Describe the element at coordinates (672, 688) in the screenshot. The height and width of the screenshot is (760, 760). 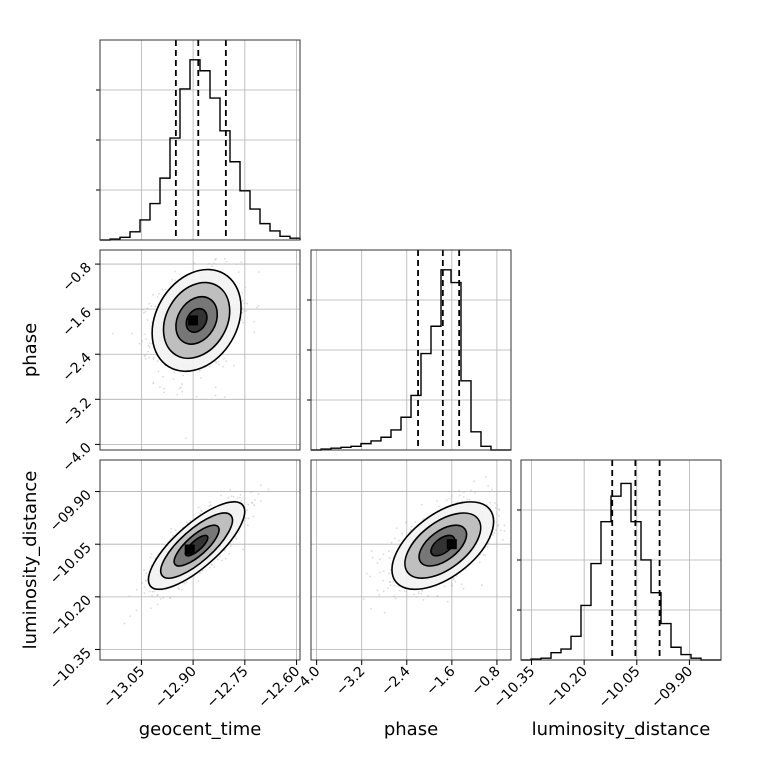
I see `x-tick-label: −09.90` at that location.